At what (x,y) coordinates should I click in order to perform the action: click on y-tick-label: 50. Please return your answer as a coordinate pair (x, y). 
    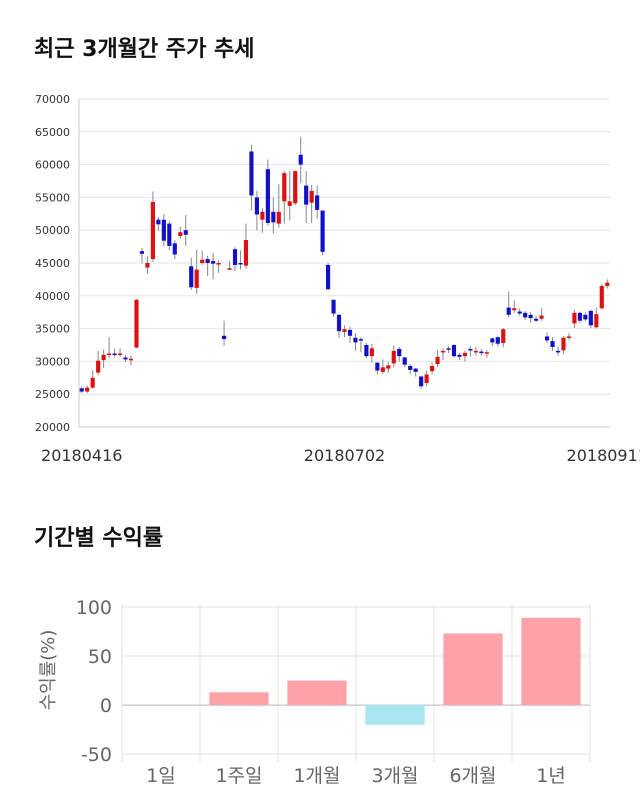
    Looking at the image, I should click on (100, 657).